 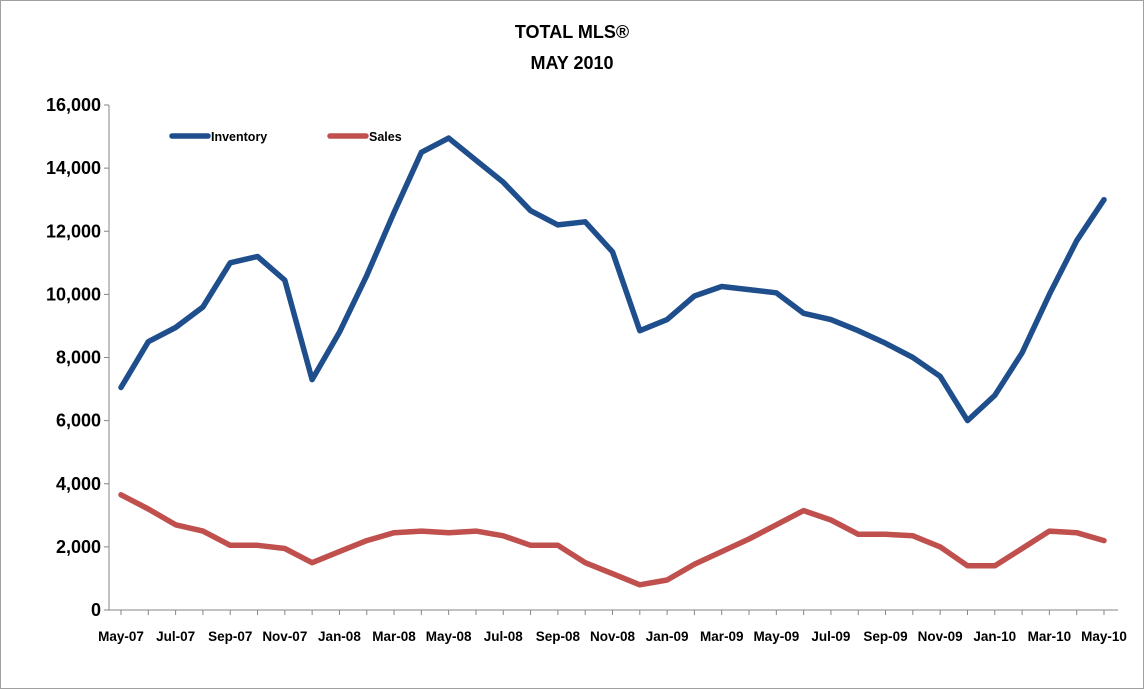 I want to click on y-tick-label: 12,000, so click(x=73, y=231).